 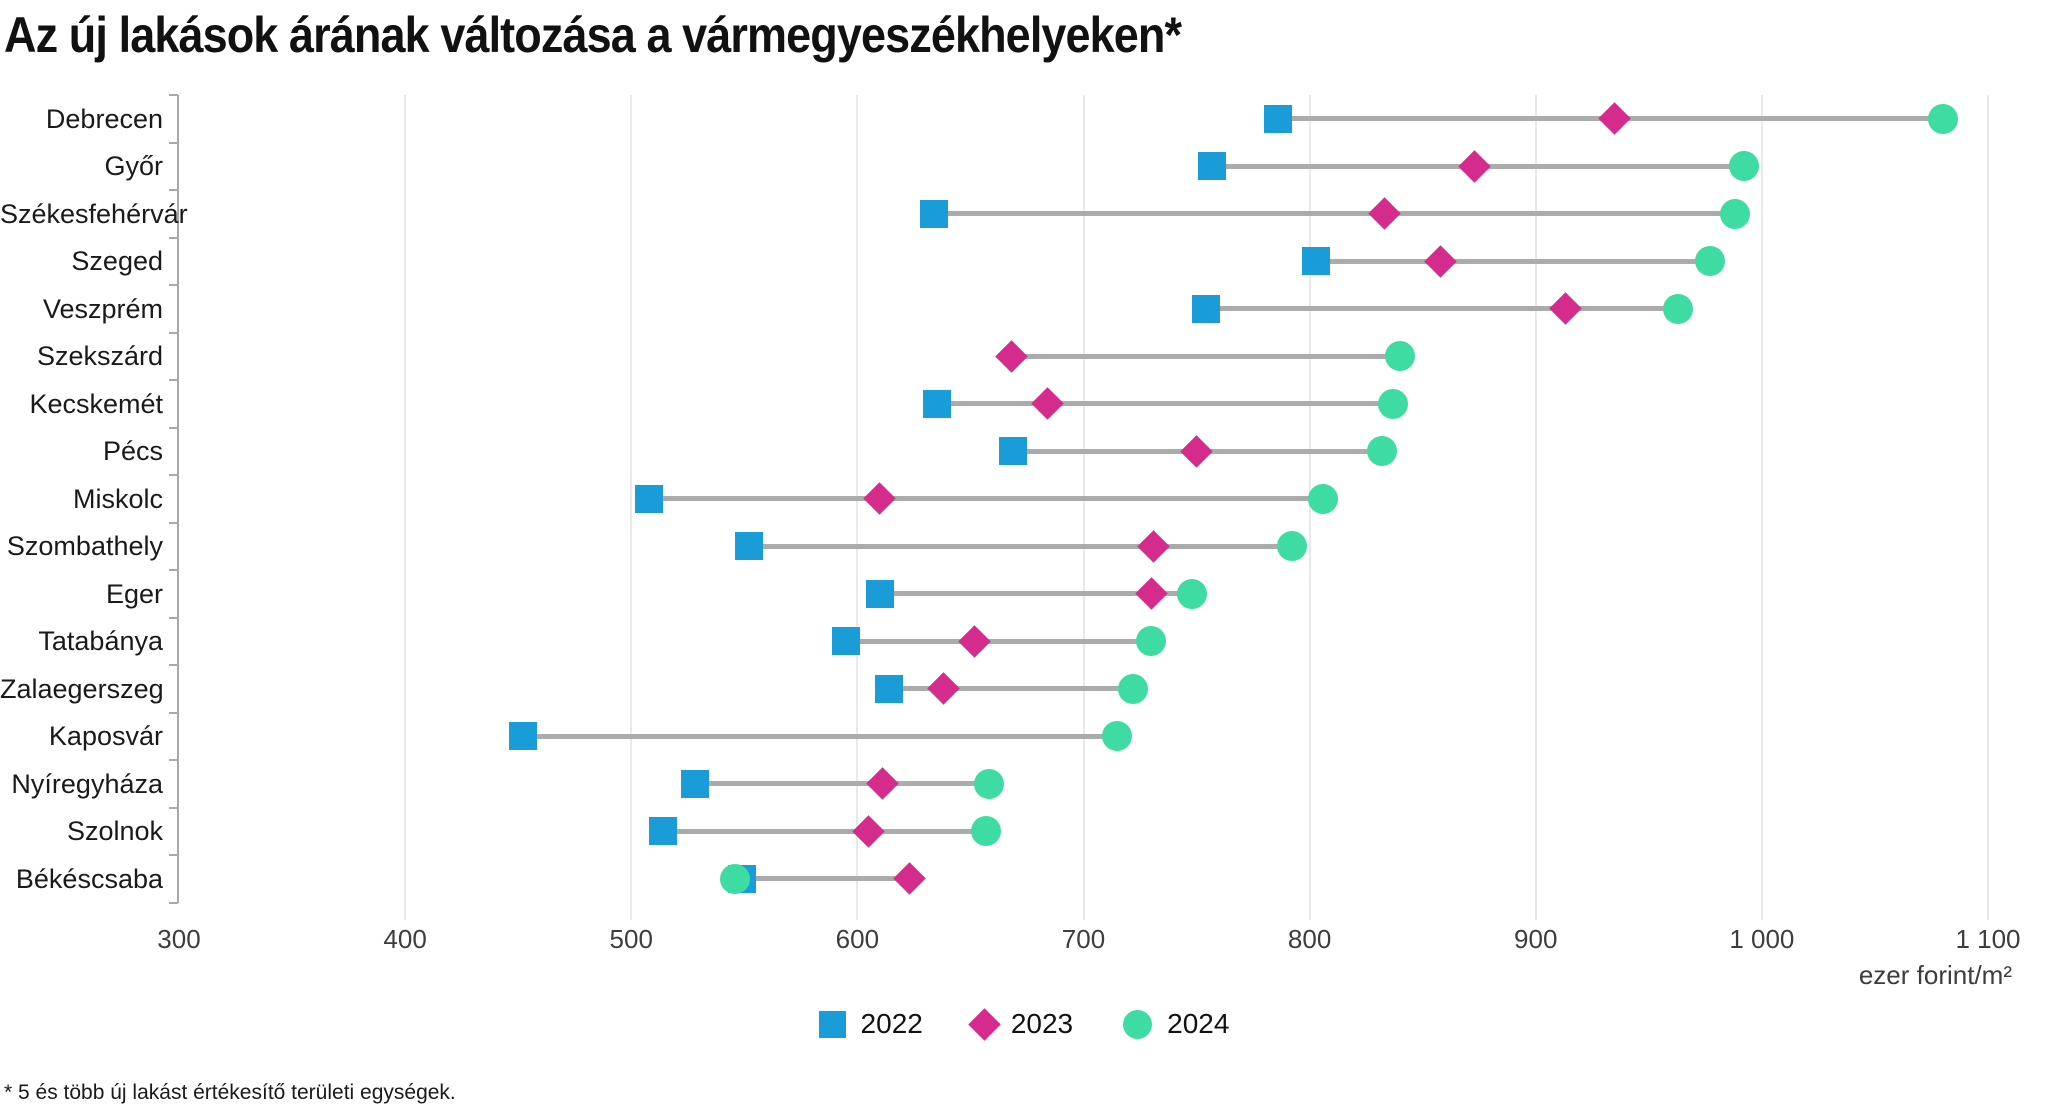 What do you see at coordinates (89, 878) in the screenshot?
I see `category-label: Békéscsaba` at bounding box center [89, 878].